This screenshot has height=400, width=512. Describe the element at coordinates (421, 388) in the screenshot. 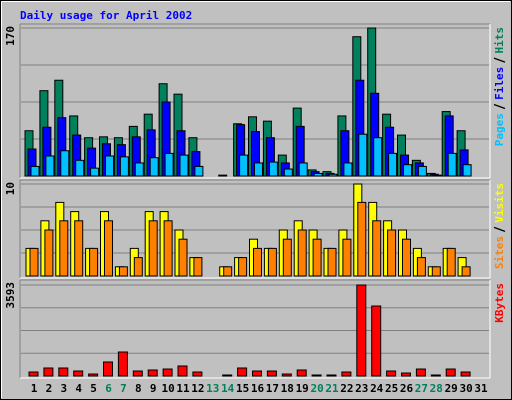

I see `x-tick-label: 27` at that location.